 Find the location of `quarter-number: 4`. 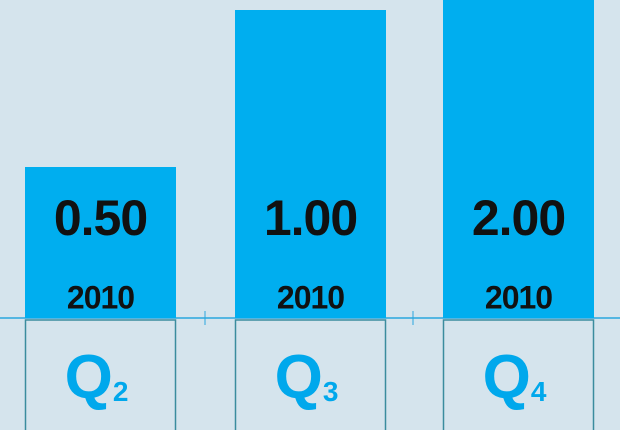

quarter-number: 4 is located at coordinates (539, 391).